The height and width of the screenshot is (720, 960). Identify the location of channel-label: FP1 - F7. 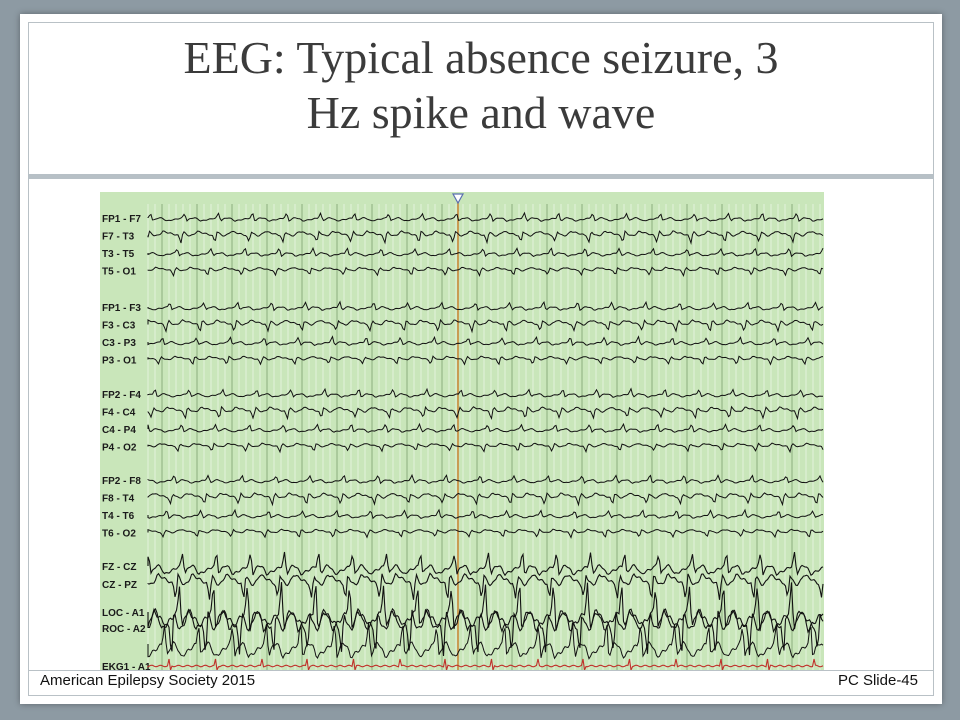
(121, 219).